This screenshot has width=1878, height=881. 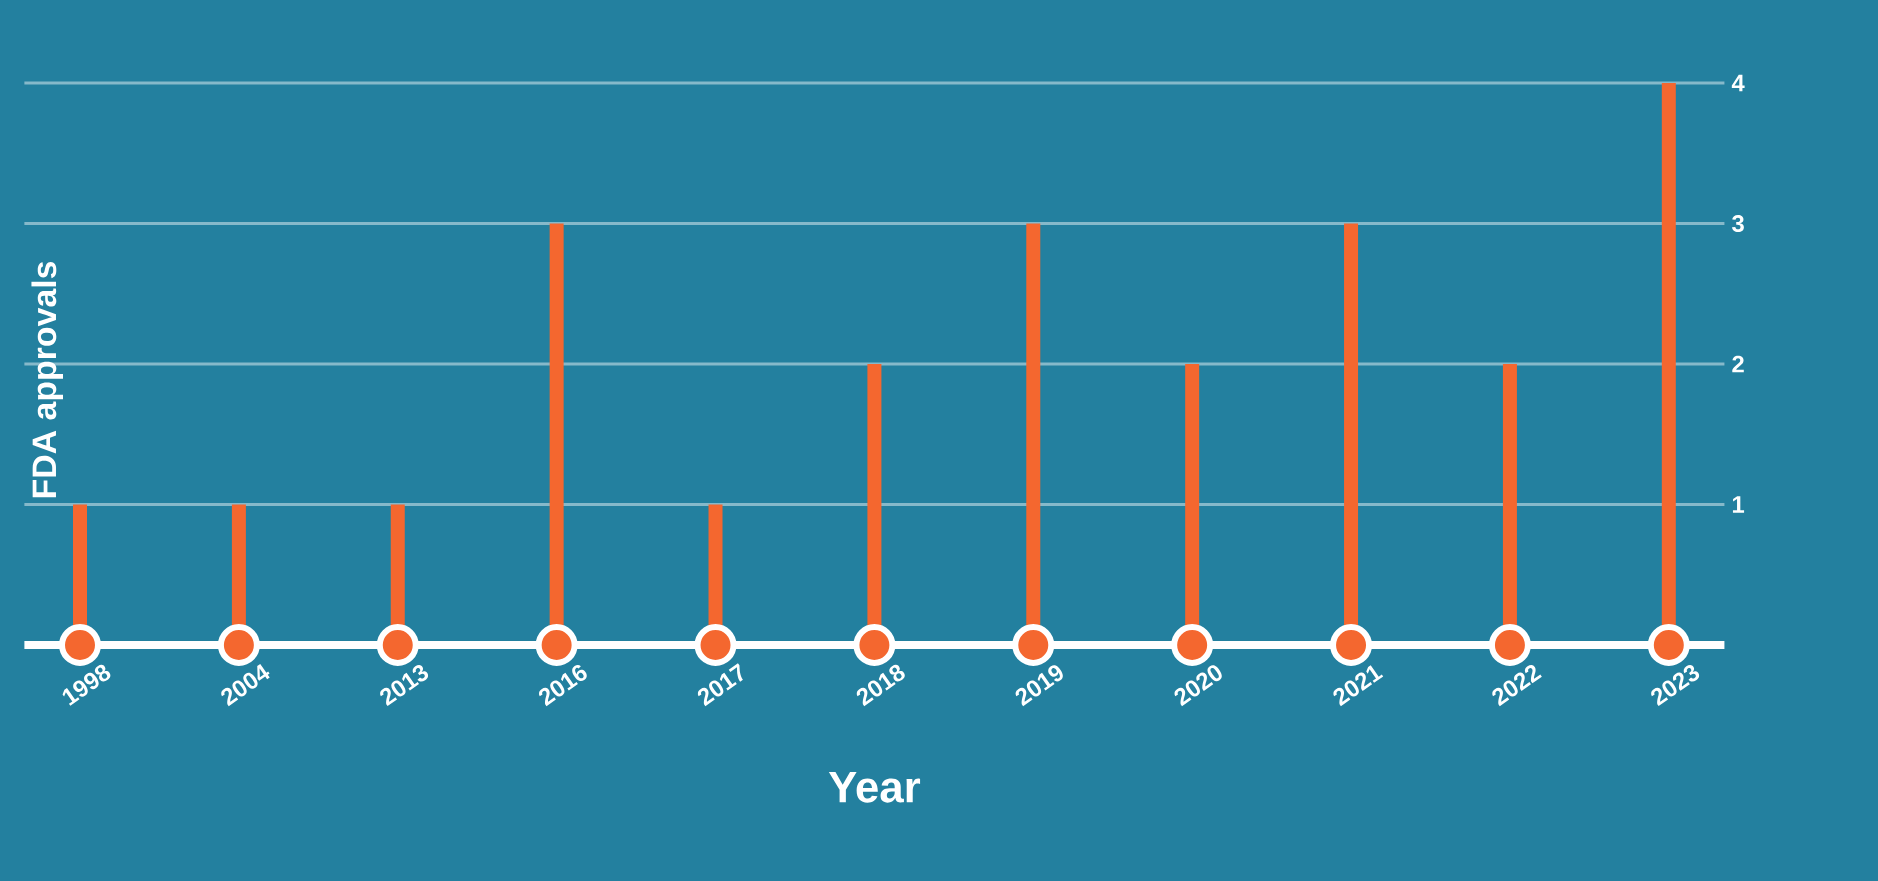 What do you see at coordinates (1738, 504) in the screenshot?
I see `y-tick-label: 1` at bounding box center [1738, 504].